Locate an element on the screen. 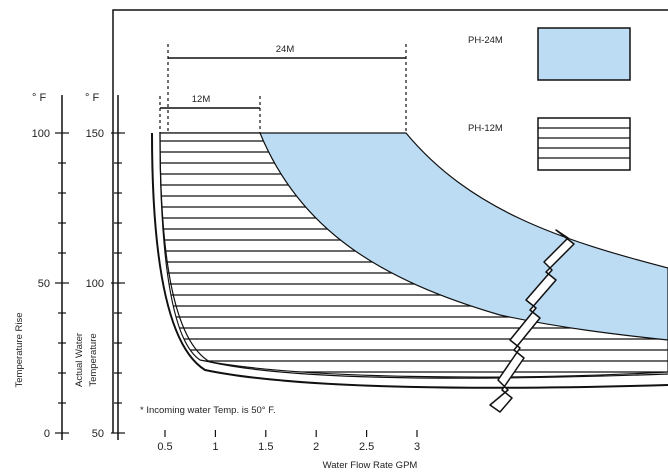 The width and height of the screenshot is (668, 474). axis-break-zigzag is located at coordinates (532, 321).